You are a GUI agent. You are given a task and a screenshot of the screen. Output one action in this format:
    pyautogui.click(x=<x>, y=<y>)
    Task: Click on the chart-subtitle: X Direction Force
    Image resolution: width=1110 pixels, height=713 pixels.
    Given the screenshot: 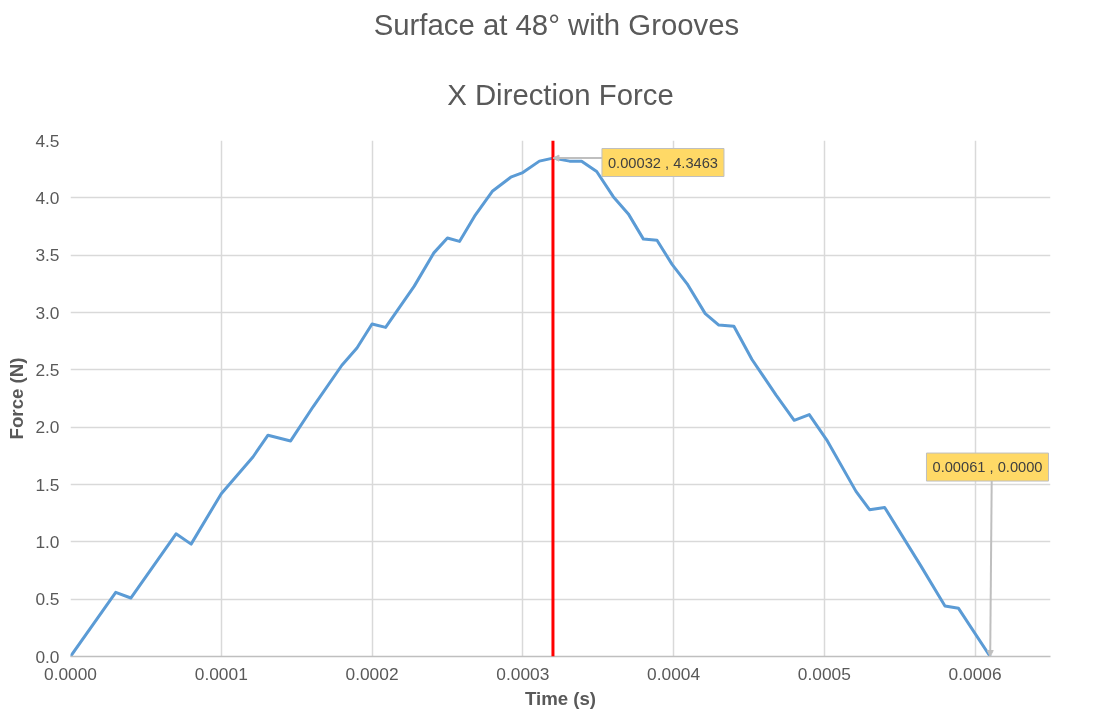 What is the action you would take?
    pyautogui.click(x=560, y=94)
    